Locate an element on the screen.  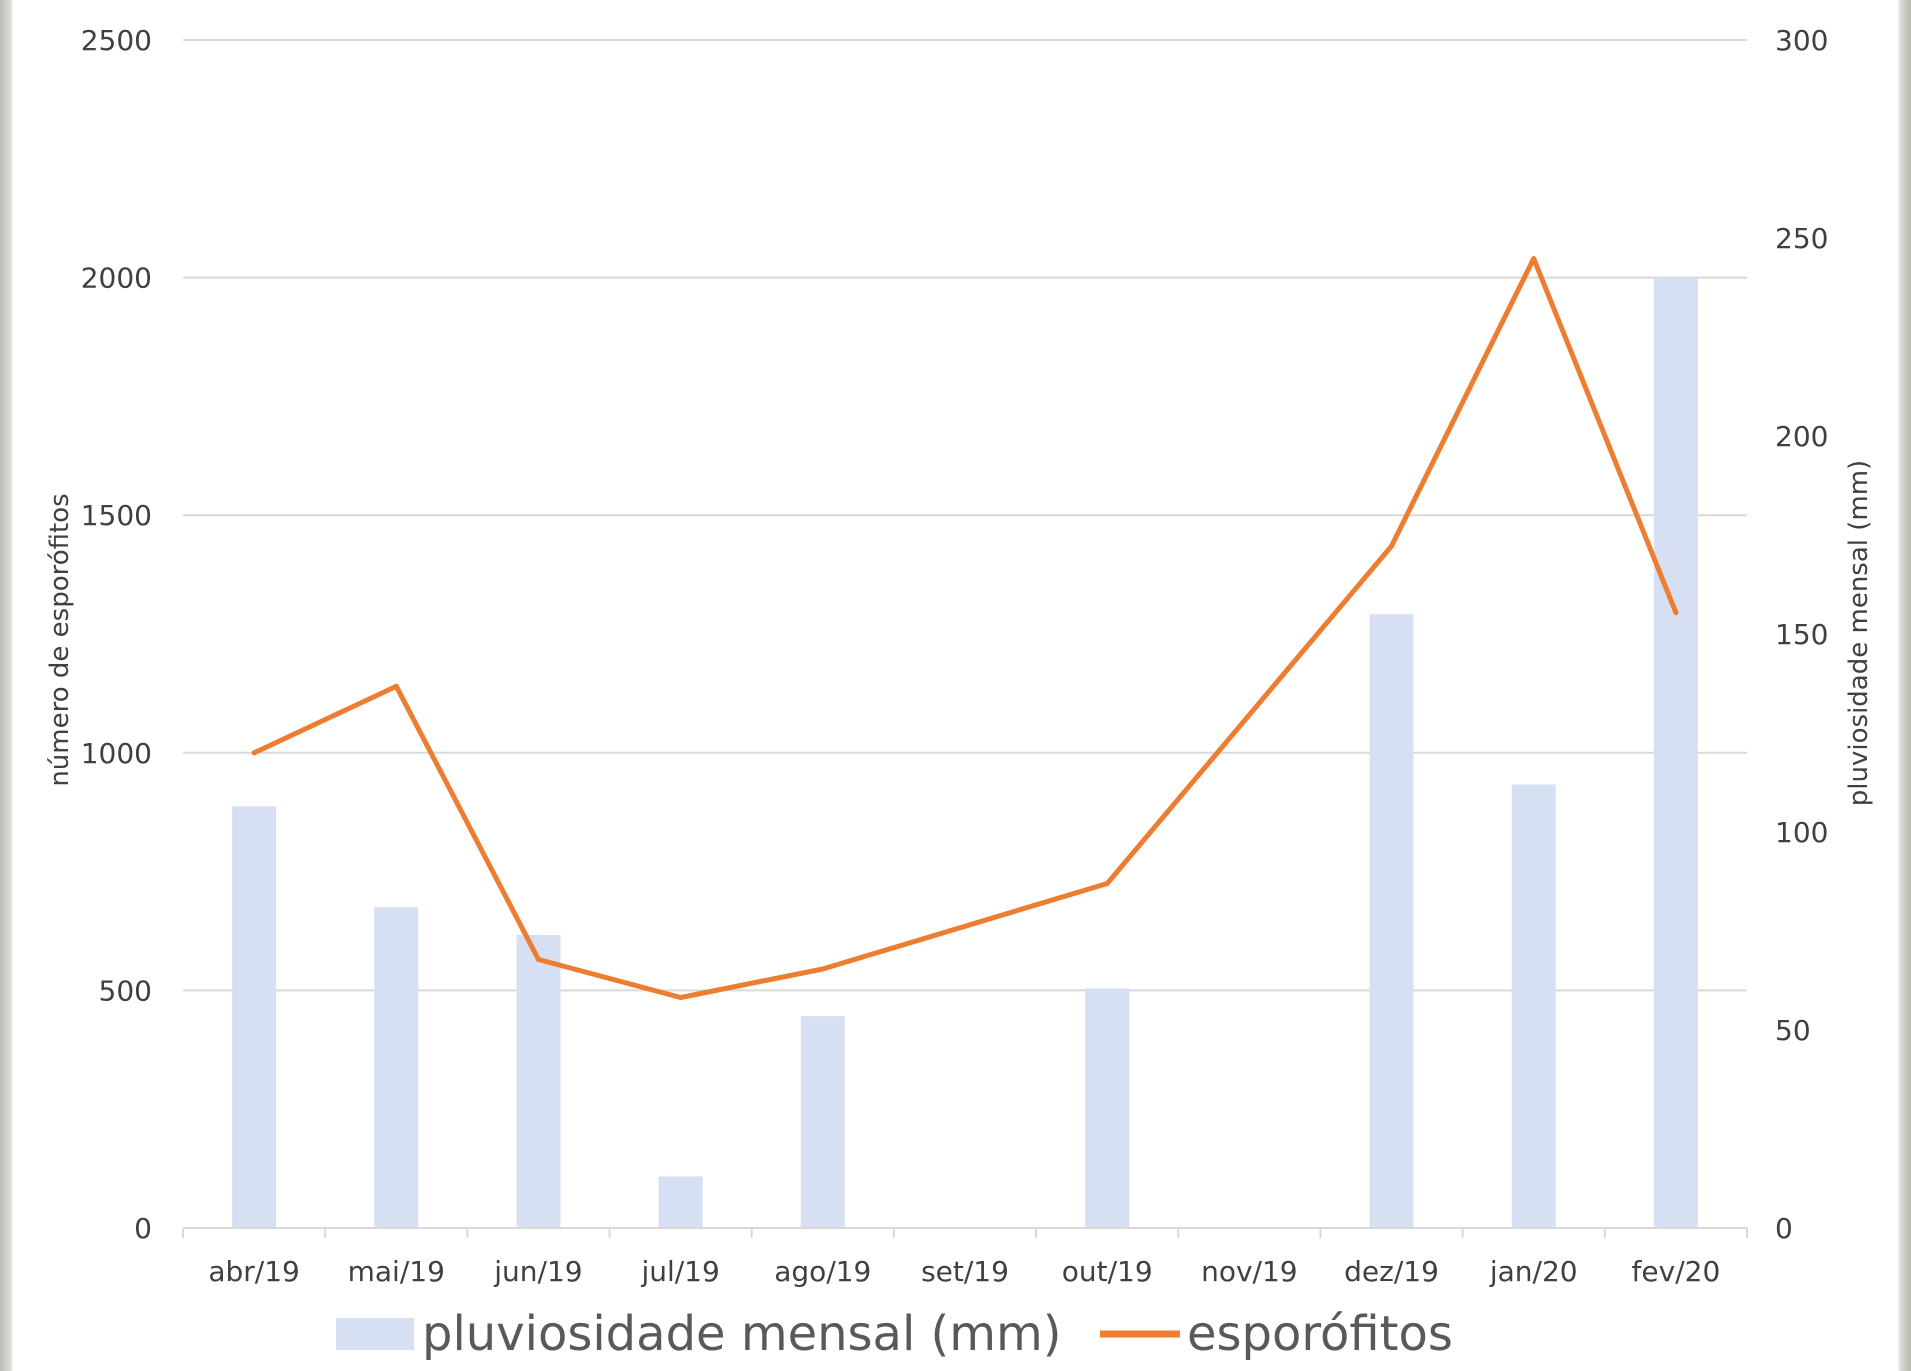
x-tick-label: jul/19 is located at coordinates (679, 1271).